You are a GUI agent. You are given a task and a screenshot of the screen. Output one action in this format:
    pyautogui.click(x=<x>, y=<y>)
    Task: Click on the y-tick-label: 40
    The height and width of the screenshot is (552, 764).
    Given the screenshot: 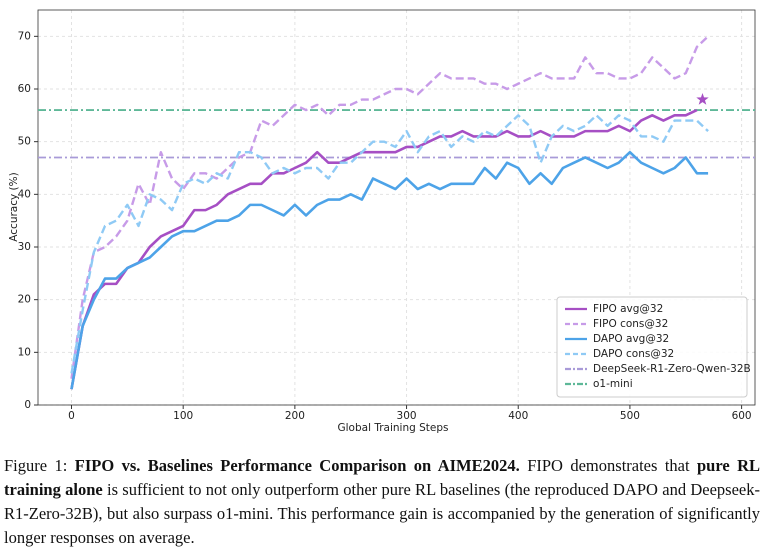 What is the action you would take?
    pyautogui.click(x=24, y=194)
    